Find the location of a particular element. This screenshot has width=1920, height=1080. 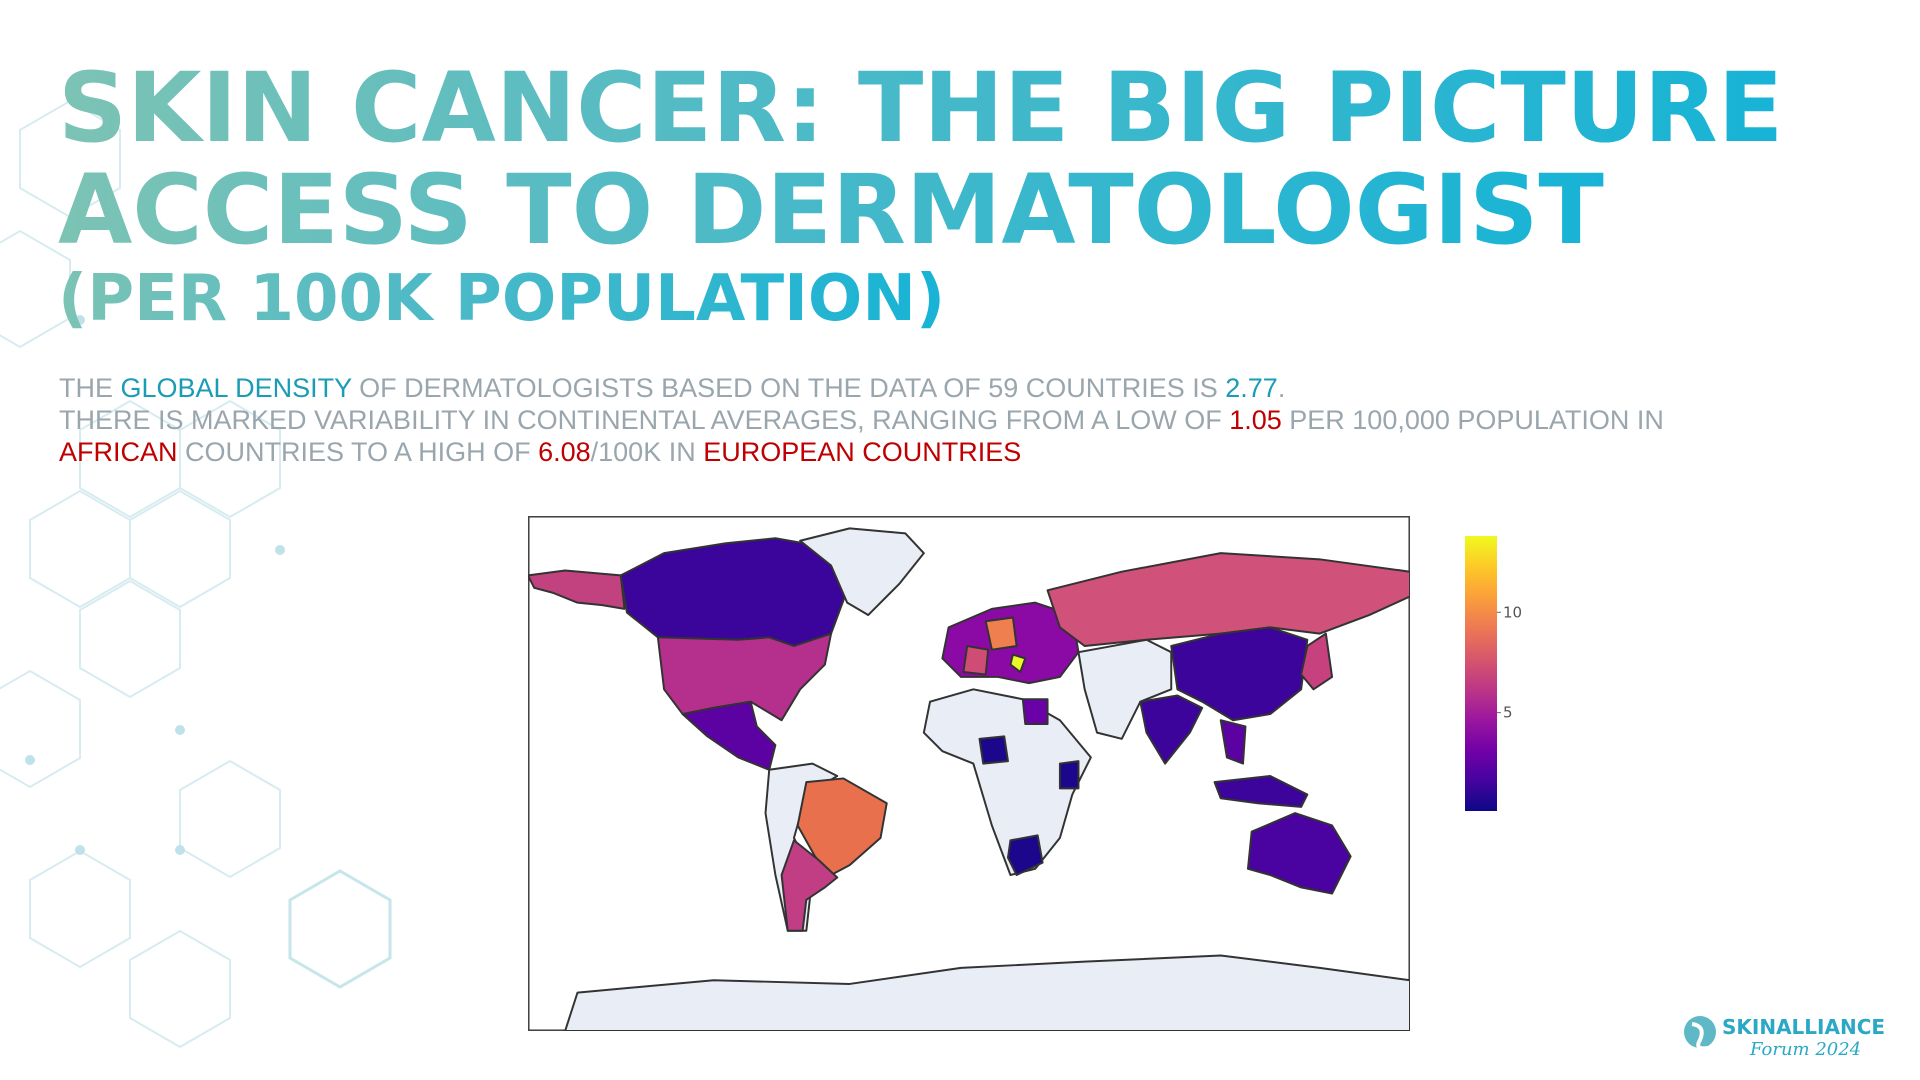

logo: SKINALLIANCE Forum 2024 is located at coordinates (1784, 1037).